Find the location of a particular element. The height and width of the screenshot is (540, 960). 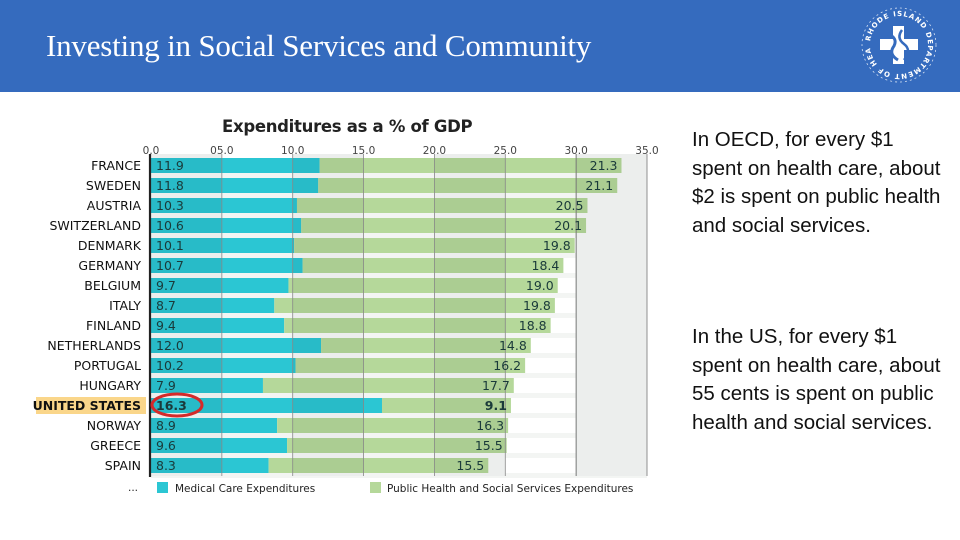

medical-value-label: 9.6 is located at coordinates (166, 445).